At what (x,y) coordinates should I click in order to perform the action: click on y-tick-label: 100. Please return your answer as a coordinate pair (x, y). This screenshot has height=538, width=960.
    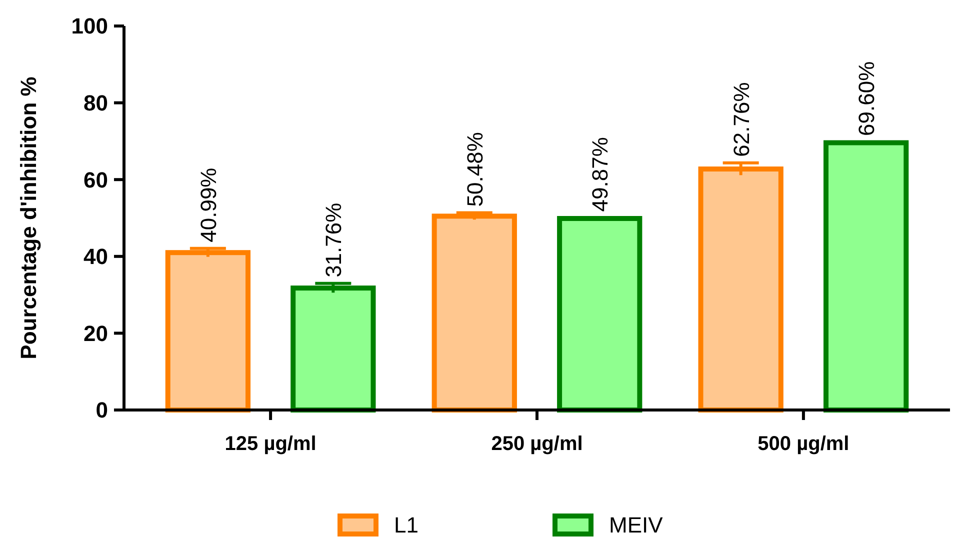
    Looking at the image, I should click on (89, 26).